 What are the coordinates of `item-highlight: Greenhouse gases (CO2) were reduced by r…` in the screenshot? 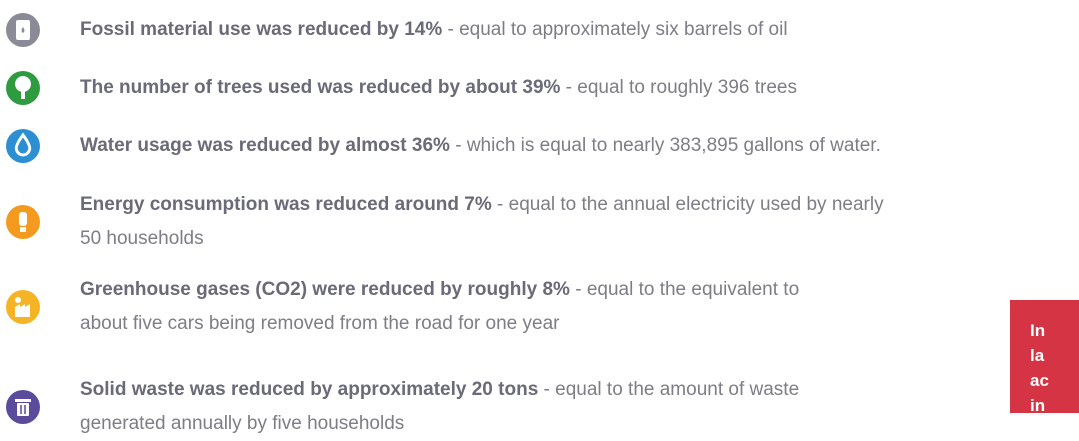 It's located at (325, 289).